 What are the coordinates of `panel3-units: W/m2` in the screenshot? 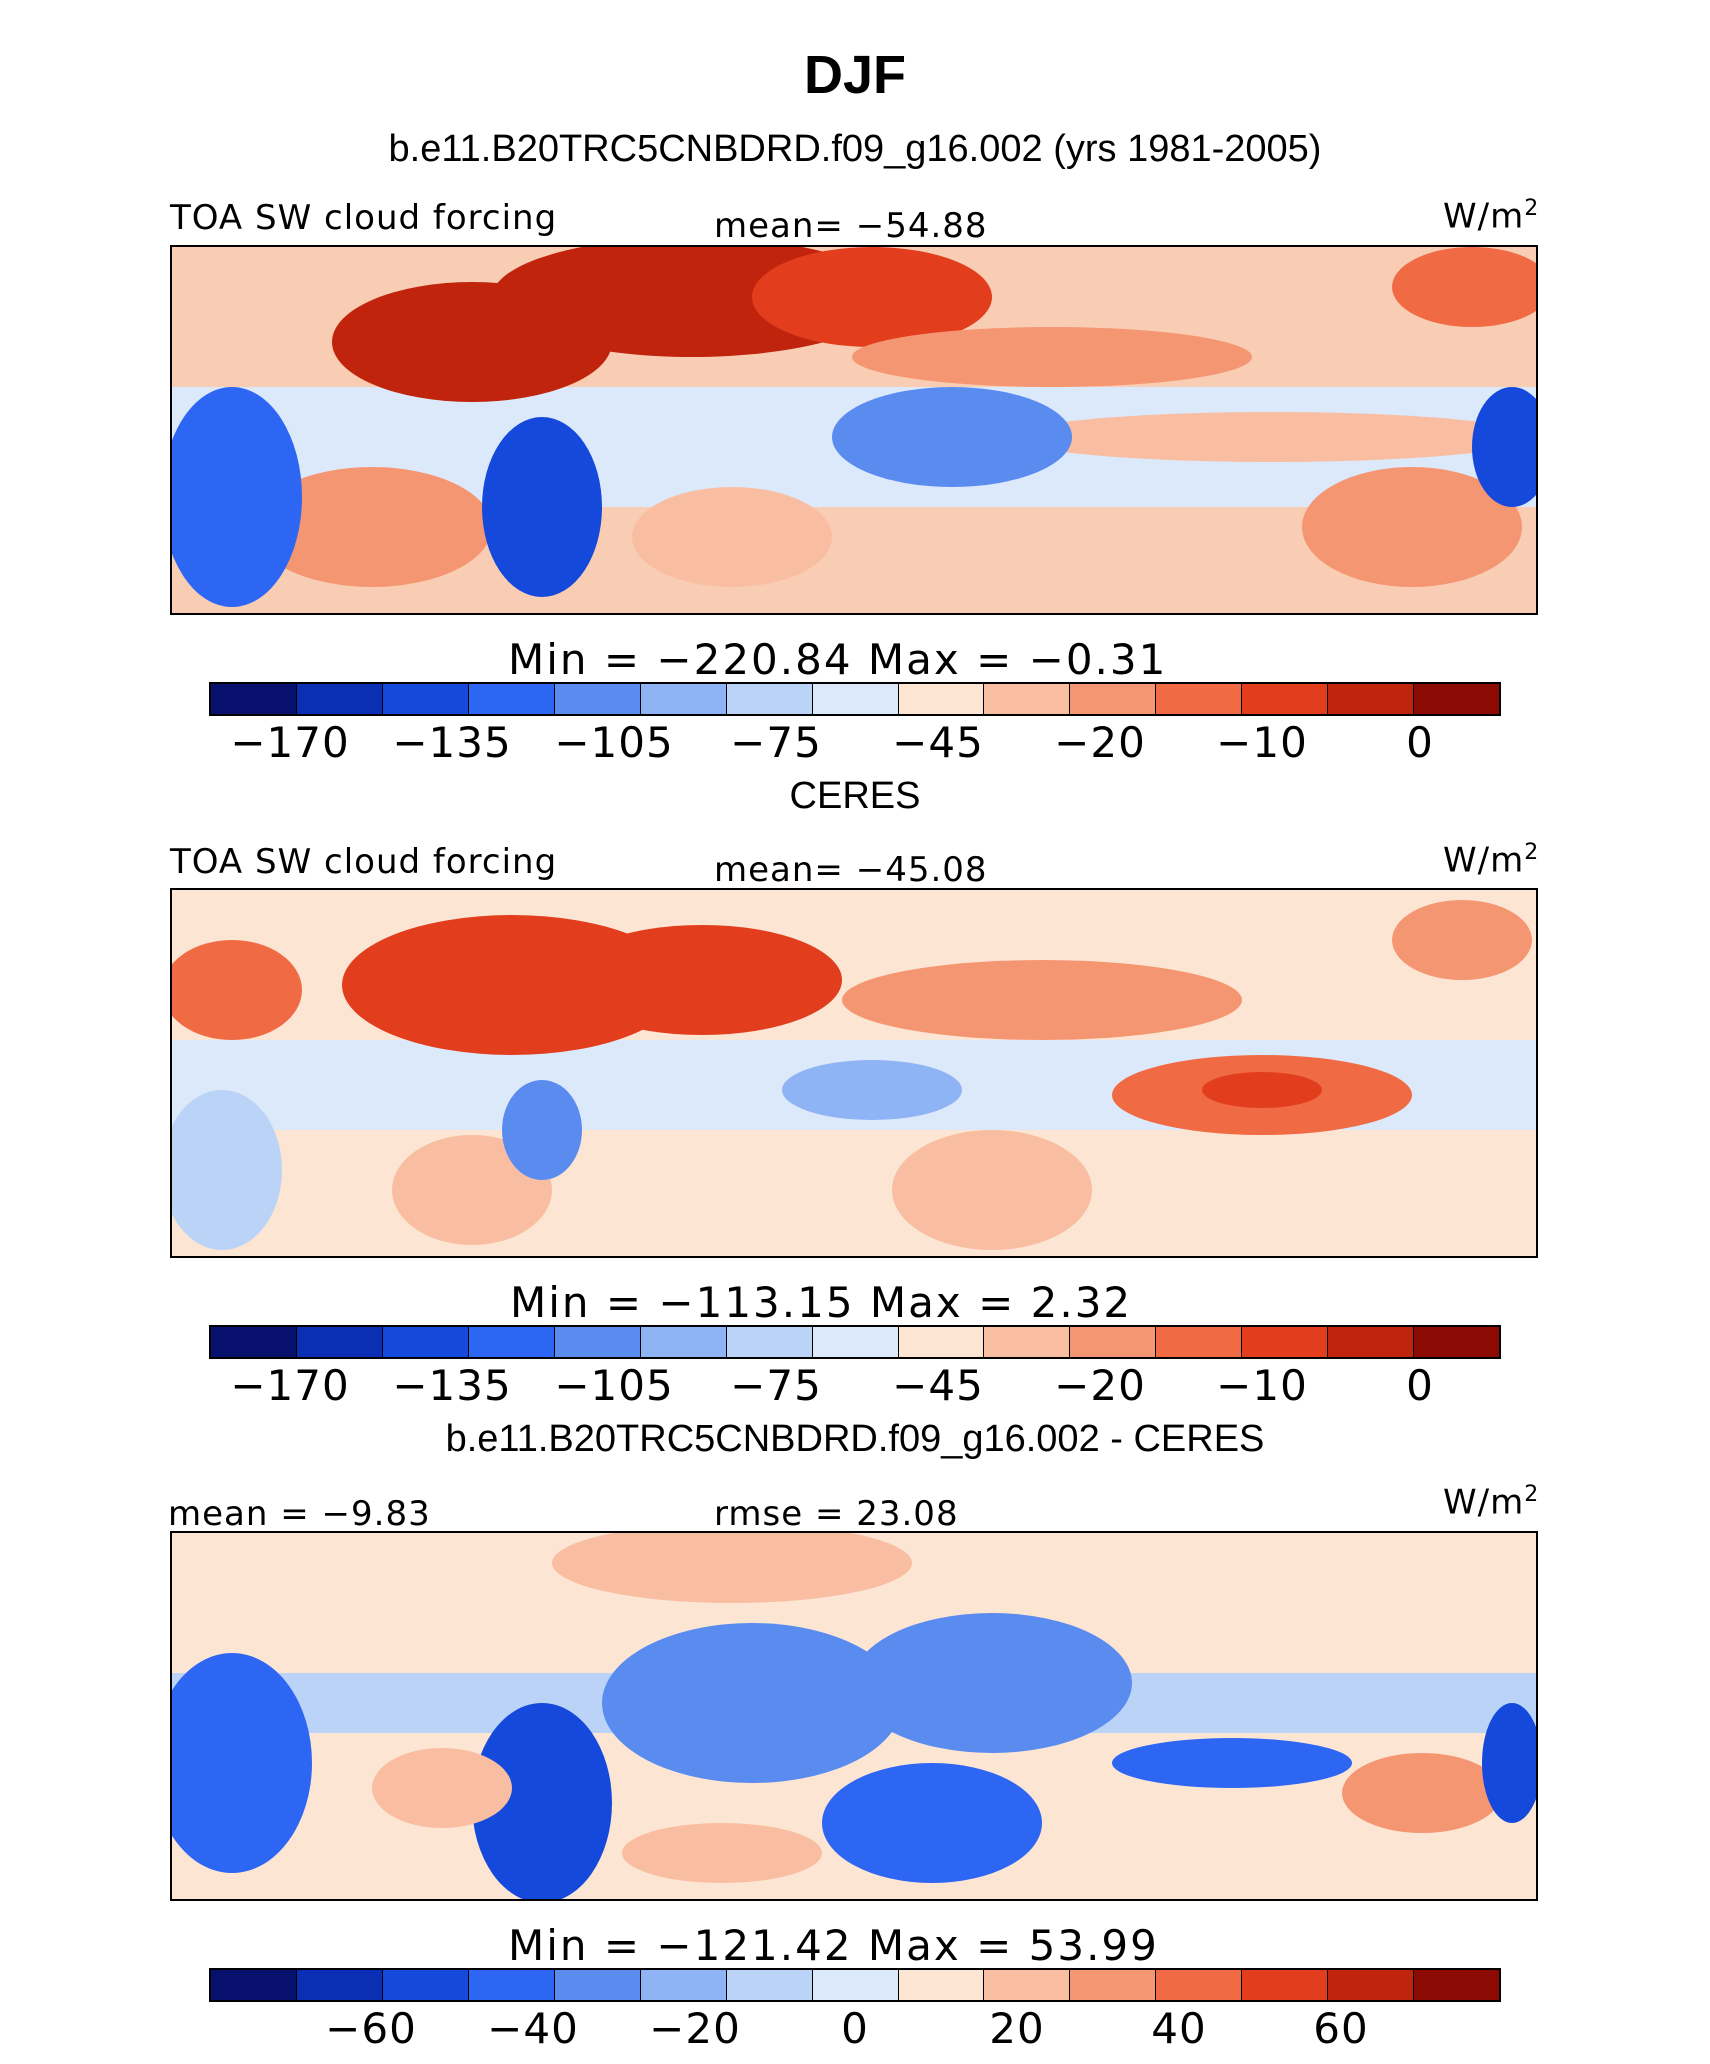 It's located at (1491, 1502).